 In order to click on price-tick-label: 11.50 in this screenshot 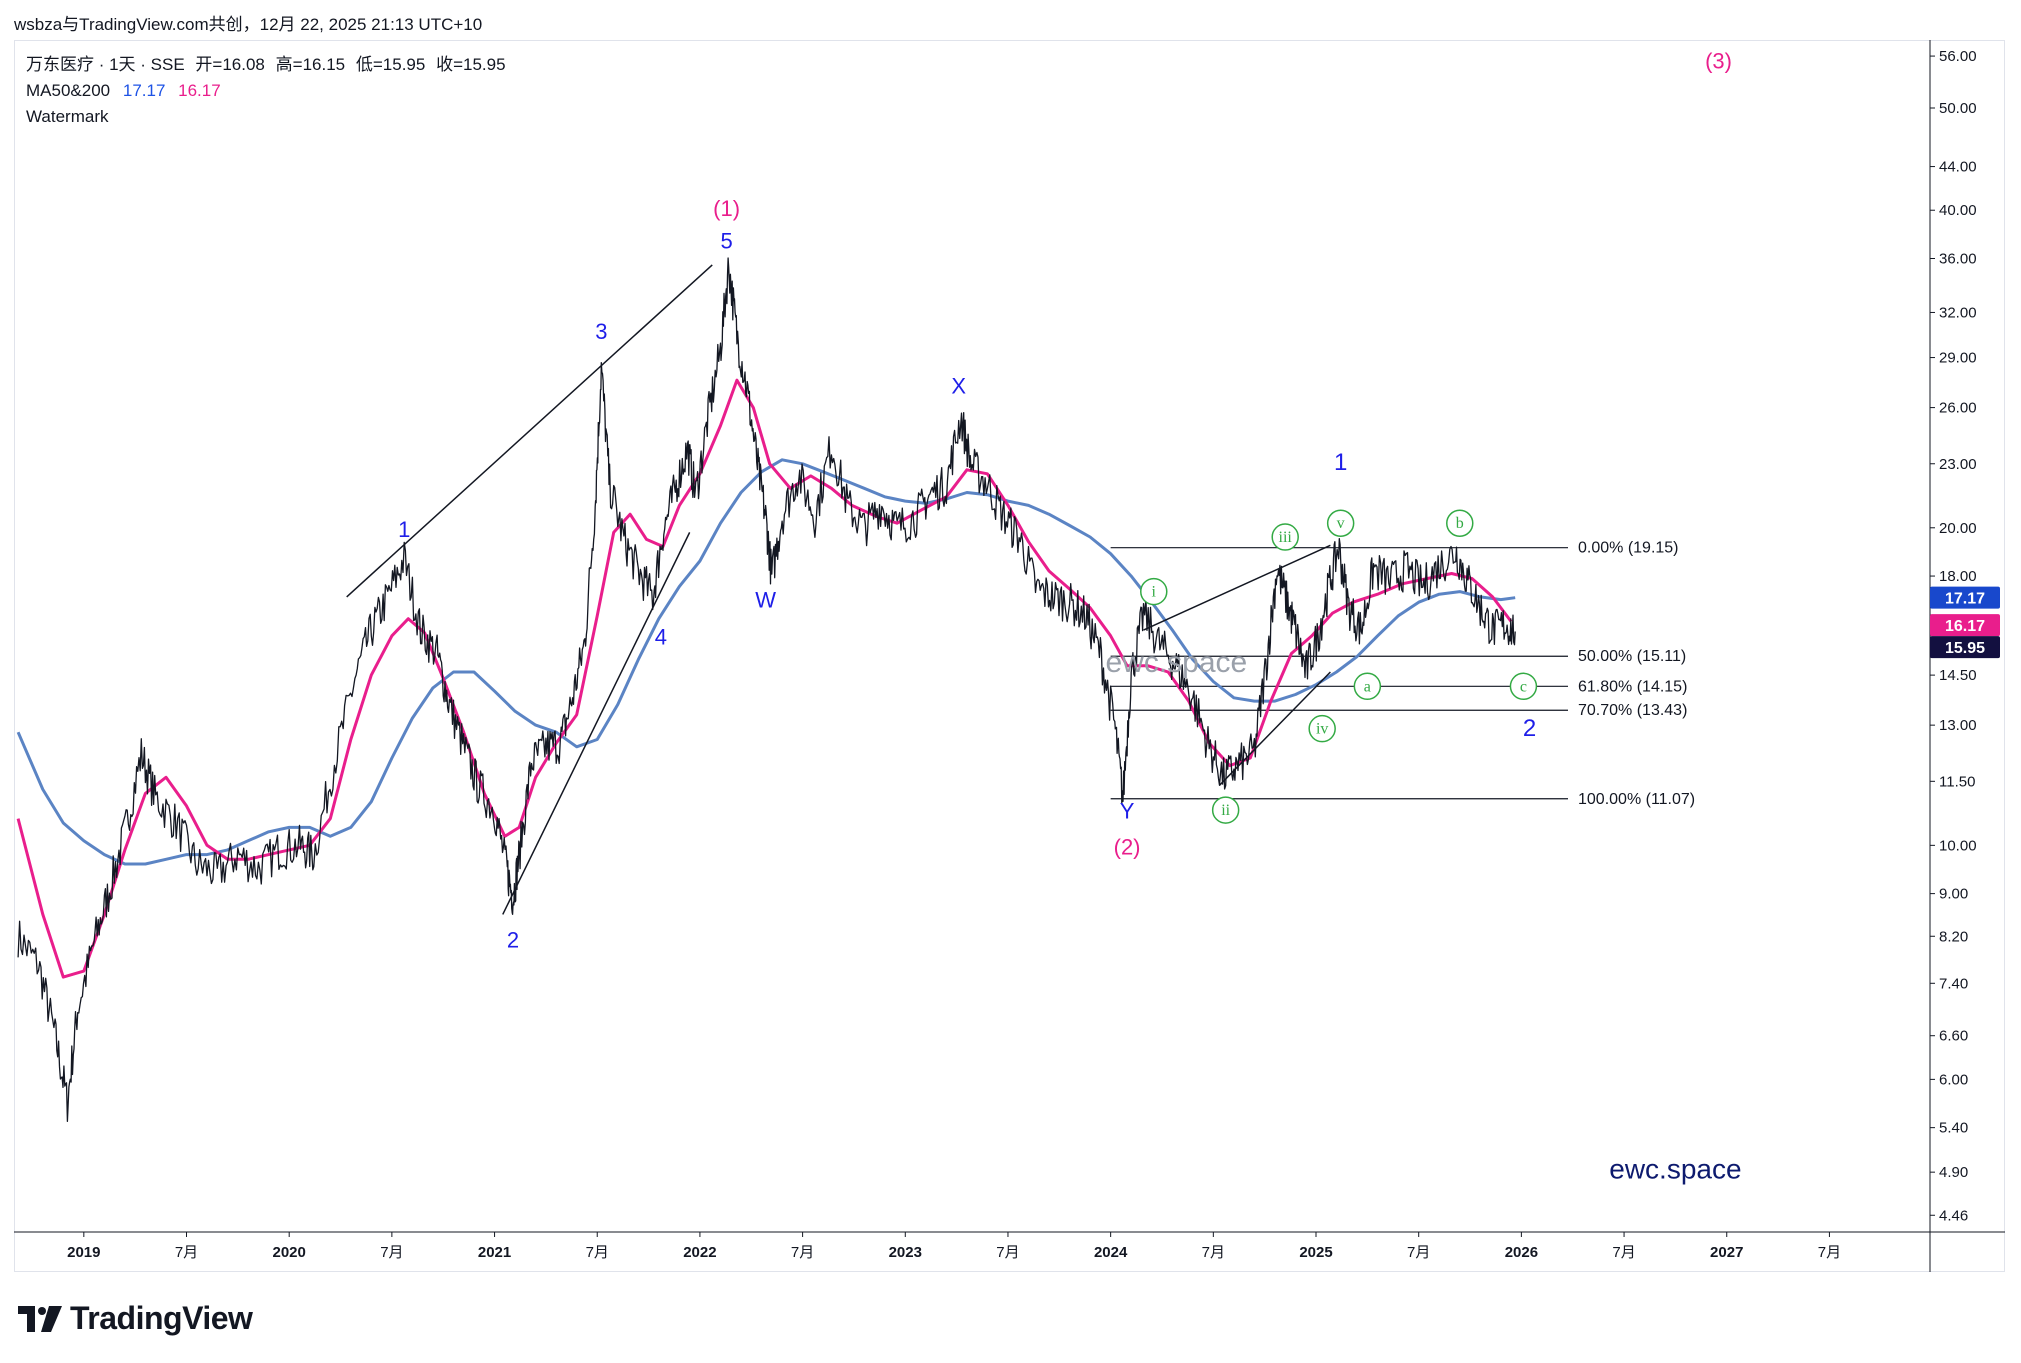, I will do `click(1957, 781)`.